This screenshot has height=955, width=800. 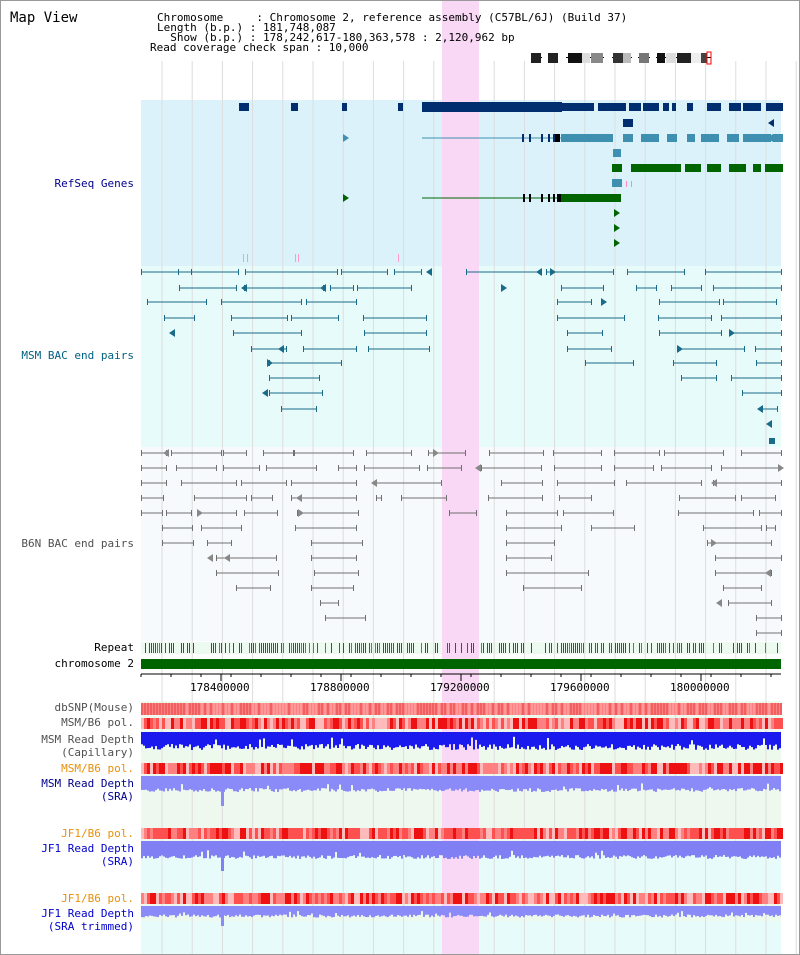 What do you see at coordinates (97, 722) in the screenshot?
I see `track-label-msm-pol-1: MSM/B6 pol.` at bounding box center [97, 722].